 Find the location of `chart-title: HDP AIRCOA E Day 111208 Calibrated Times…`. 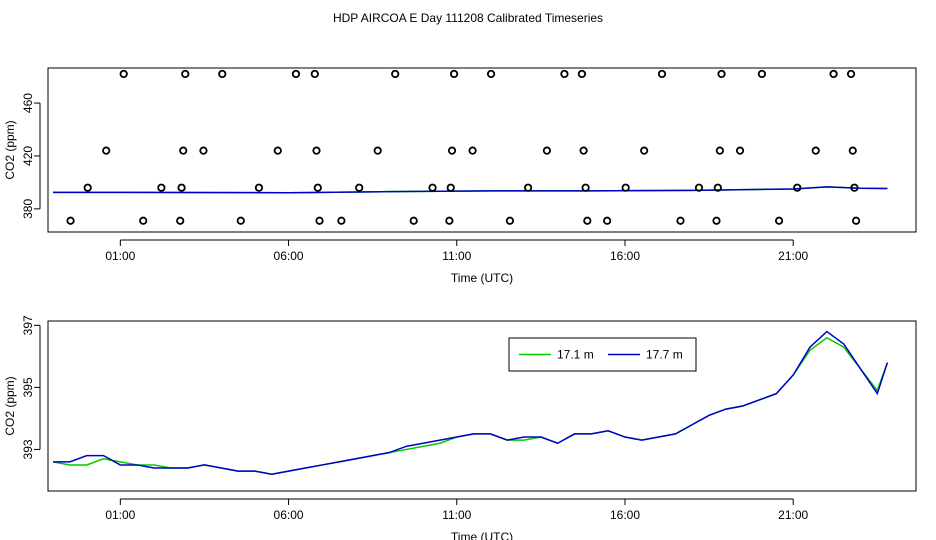

chart-title: HDP AIRCOA E Day 111208 Calibrated Times… is located at coordinates (468, 18).